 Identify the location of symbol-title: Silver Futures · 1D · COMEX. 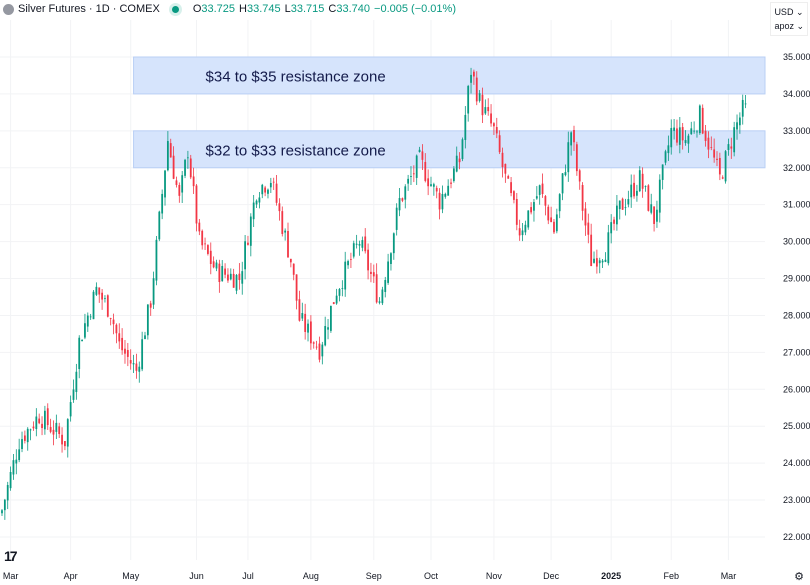
(89, 9).